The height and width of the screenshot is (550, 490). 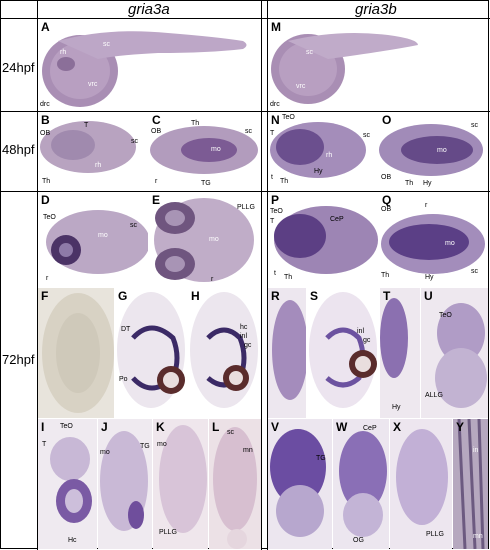 What do you see at coordinates (275, 104) in the screenshot?
I see `label-drc: drc` at bounding box center [275, 104].